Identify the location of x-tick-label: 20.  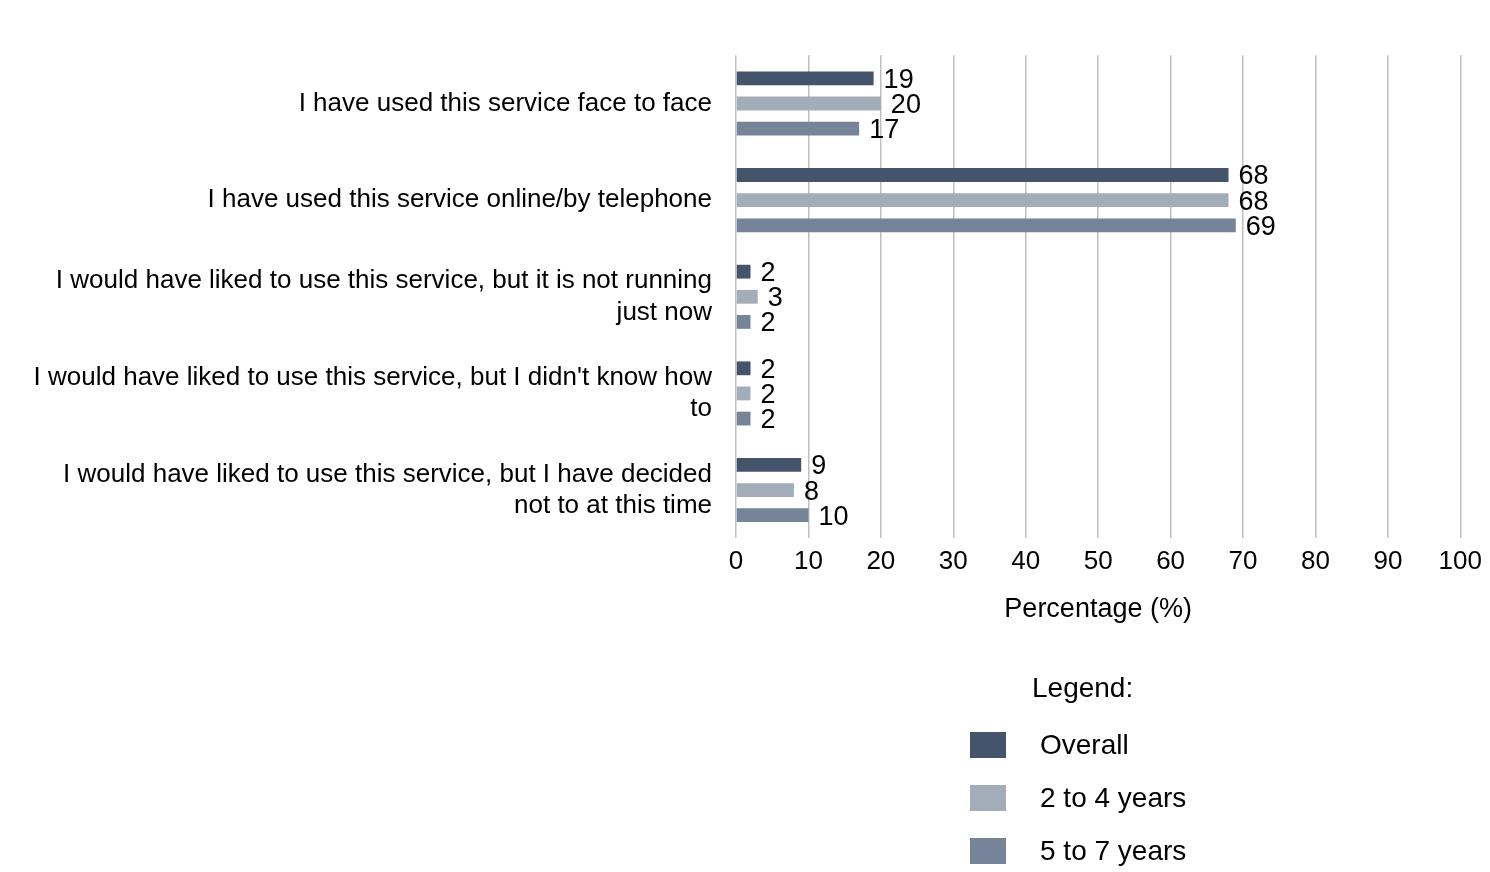
(881, 560).